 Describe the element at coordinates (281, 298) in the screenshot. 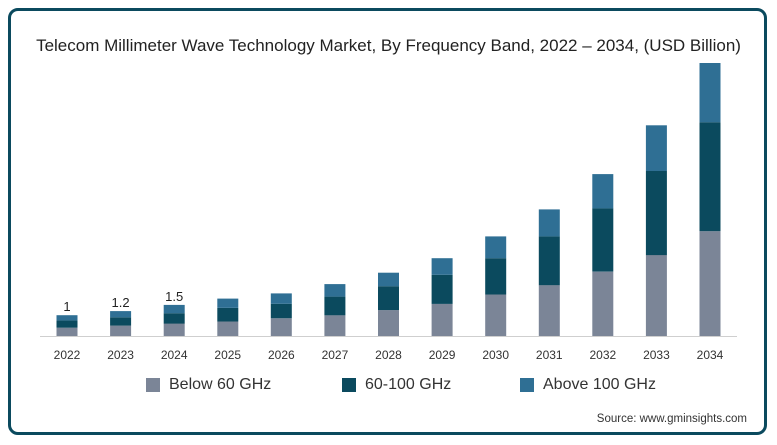

I see `bar-segment-above-100-ghz-2026` at that location.